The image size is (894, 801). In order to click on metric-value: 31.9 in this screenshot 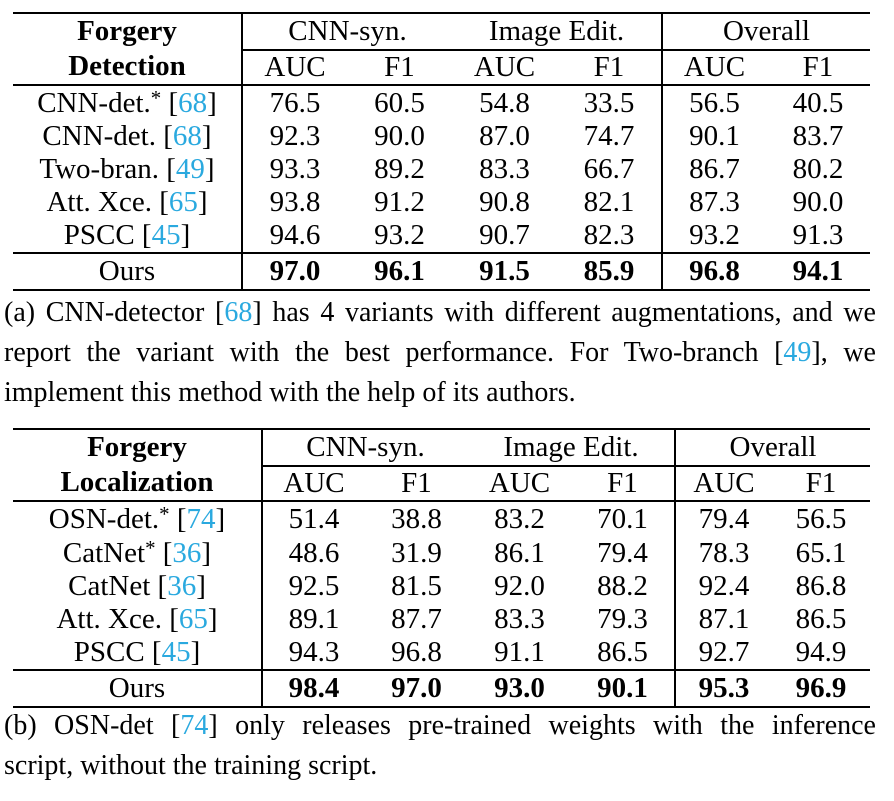, I will do `click(416, 552)`.